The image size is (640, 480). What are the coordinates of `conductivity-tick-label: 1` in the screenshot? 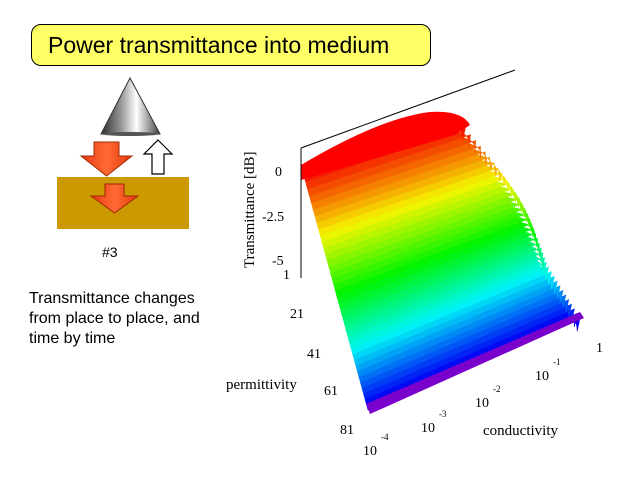 It's located at (599, 348).